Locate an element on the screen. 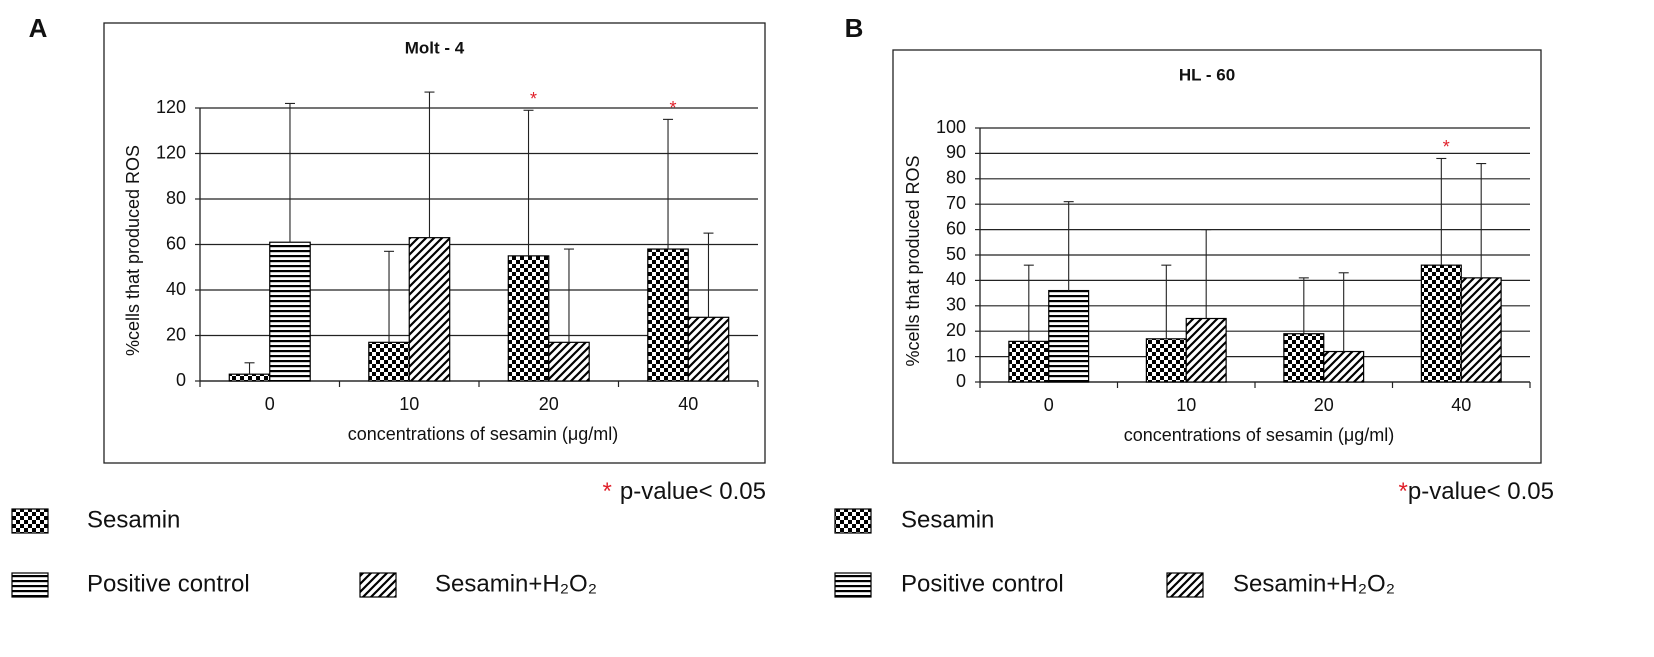 The image size is (1654, 657). y-tick-label: 30 is located at coordinates (956, 305).